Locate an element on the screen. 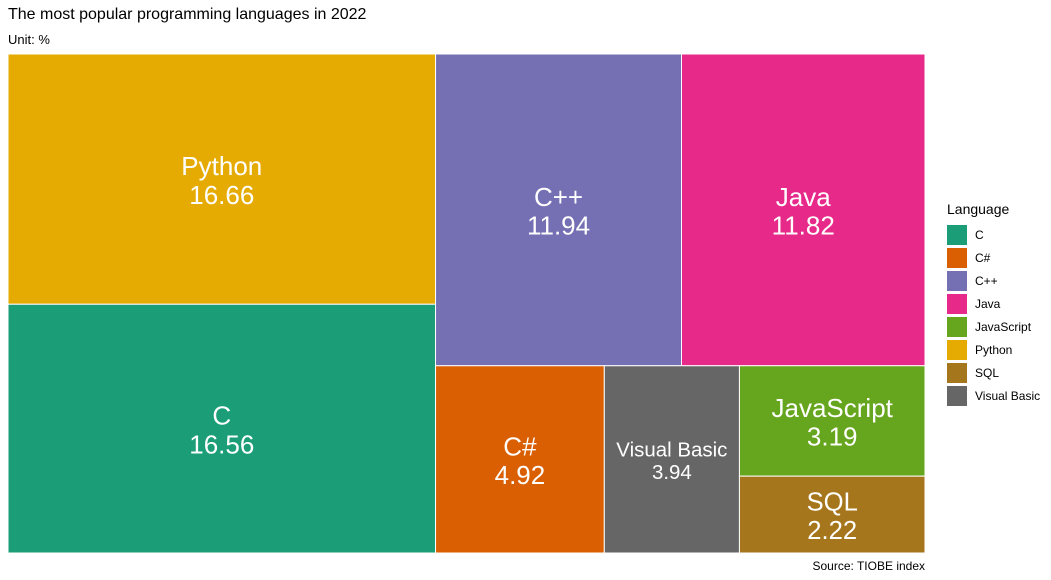 This screenshot has height=580, width=1051. legend-item-cplusplus: C++ is located at coordinates (993, 280).